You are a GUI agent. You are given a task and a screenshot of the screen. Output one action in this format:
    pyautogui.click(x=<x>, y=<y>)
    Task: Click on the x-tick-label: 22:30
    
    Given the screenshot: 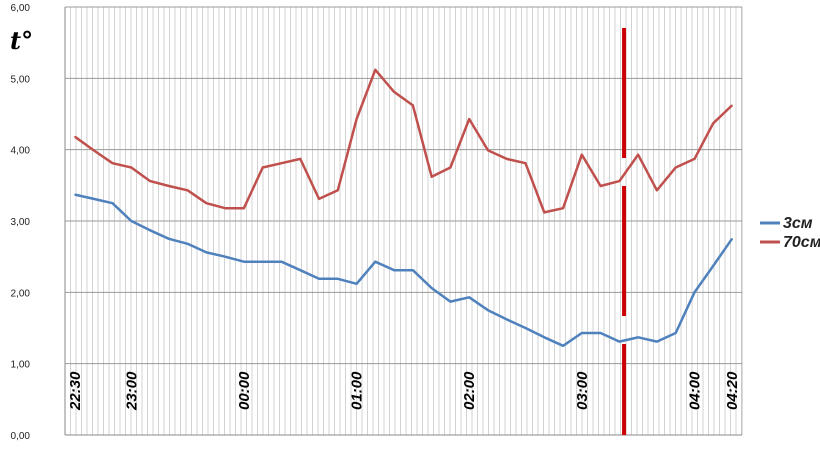 What is the action you would take?
    pyautogui.click(x=75, y=391)
    